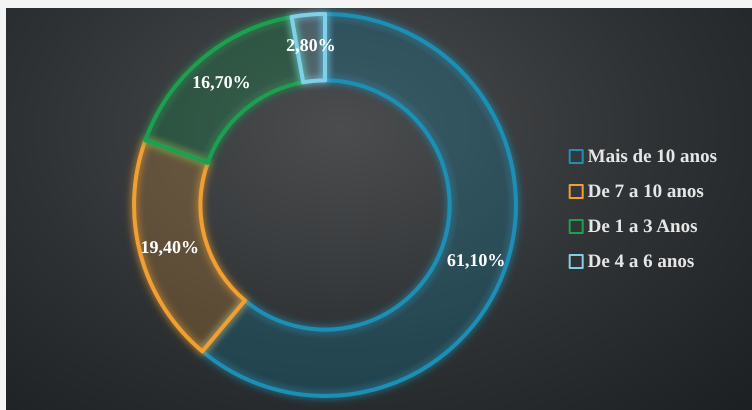 This screenshot has height=410, width=752. I want to click on data-label: 16,70%, so click(221, 82).